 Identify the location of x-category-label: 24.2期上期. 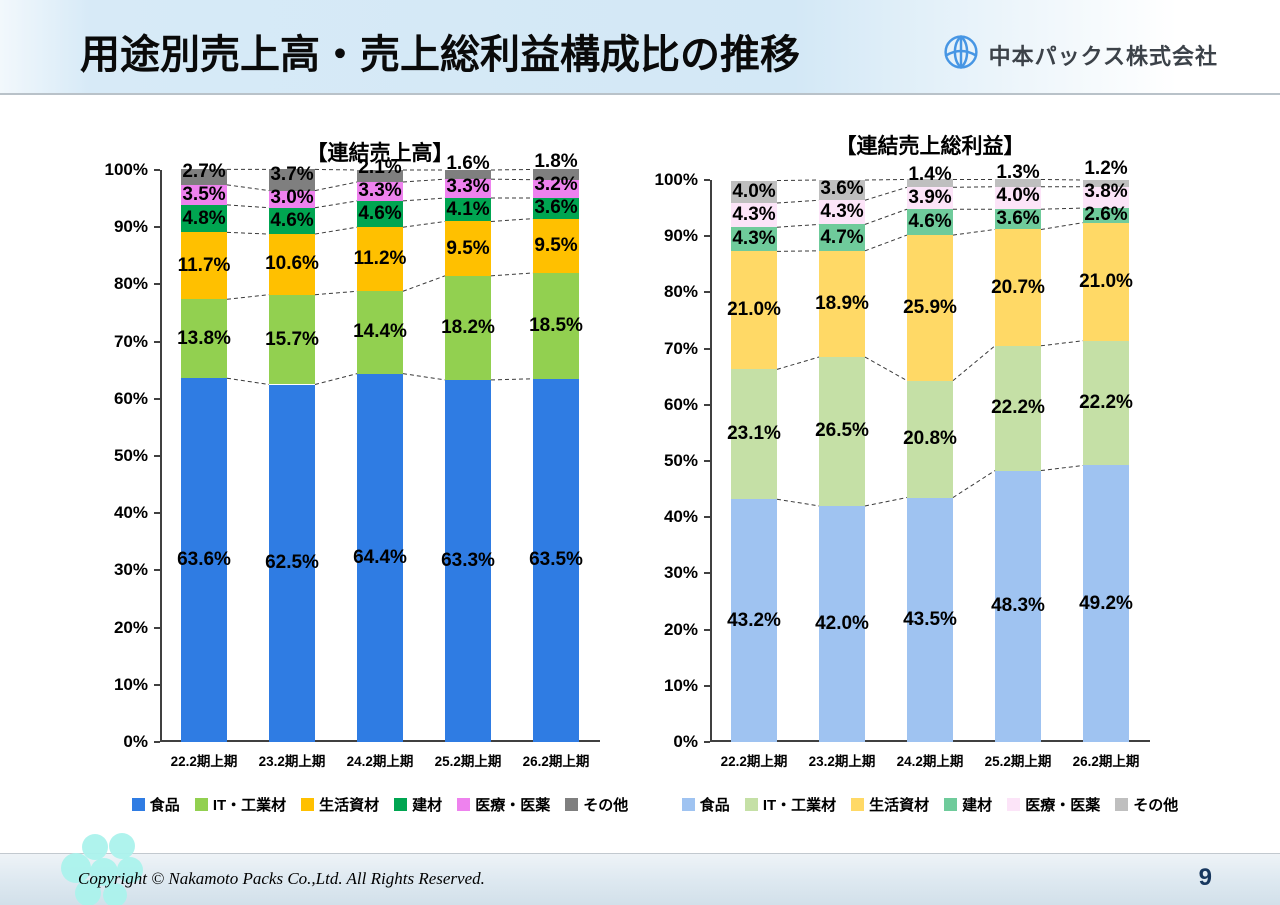
(930, 761).